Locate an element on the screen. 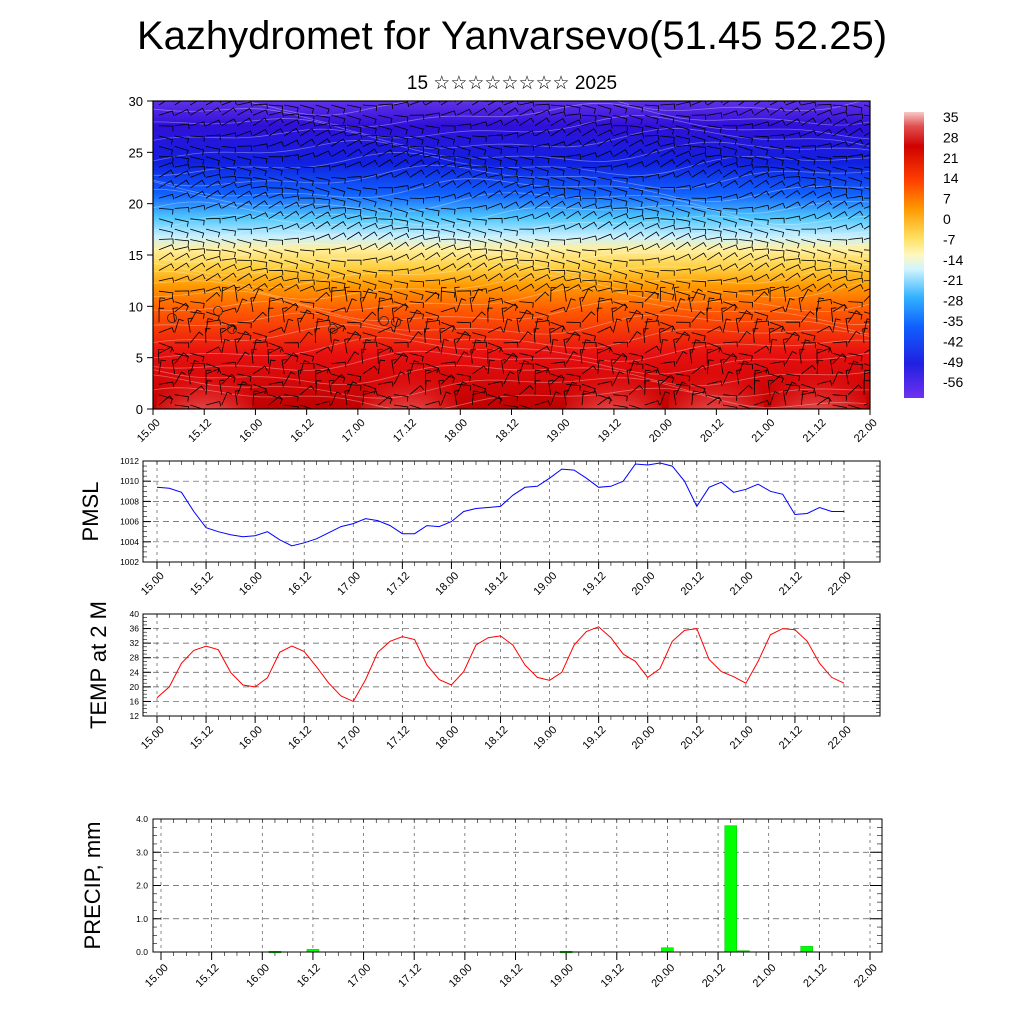 The image size is (1024, 1024). xtick-label: 17.12 is located at coordinates (398, 584).